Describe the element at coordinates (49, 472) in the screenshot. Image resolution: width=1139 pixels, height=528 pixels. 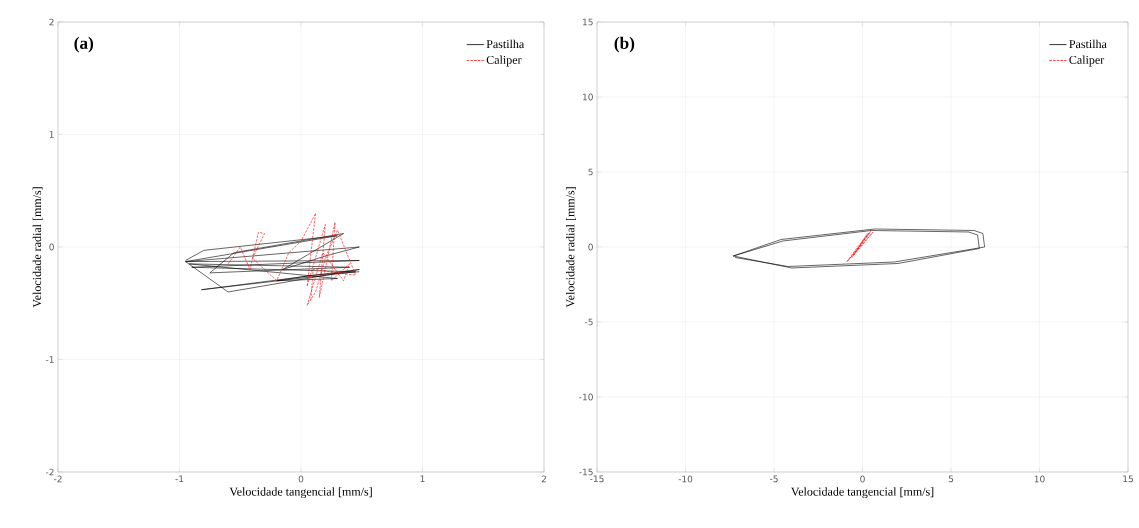
I see `y-tick-label: -2` at that location.